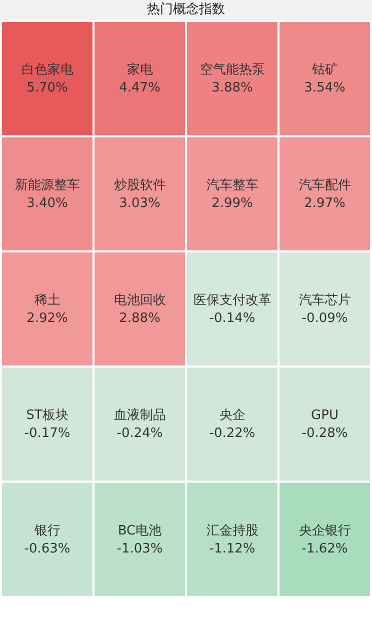 The height and width of the screenshot is (618, 372). I want to click on category-label: 汽车芯片, so click(324, 300).